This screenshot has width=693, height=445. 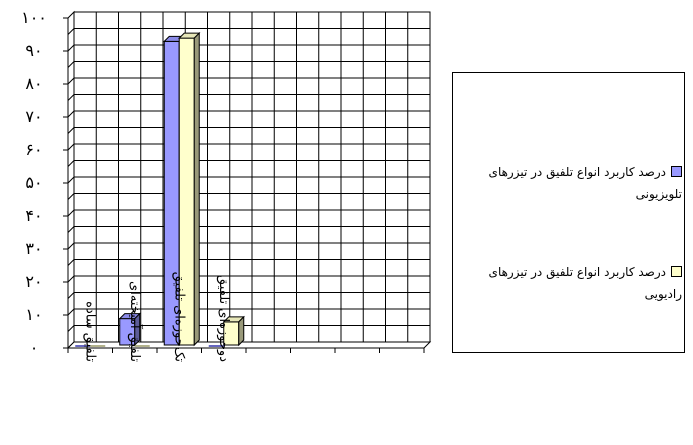 I want to click on y-tick-label: ۴۰, so click(x=33, y=215).